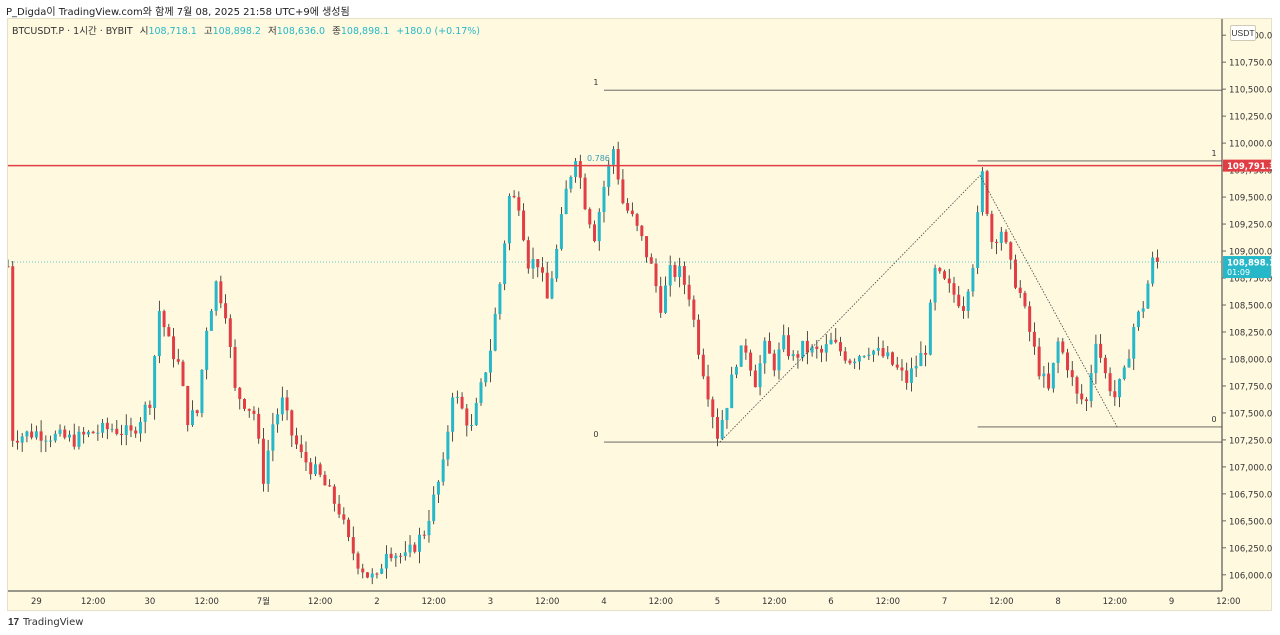 The image size is (1280, 635). I want to click on time-tick-label: 7월, so click(263, 601).